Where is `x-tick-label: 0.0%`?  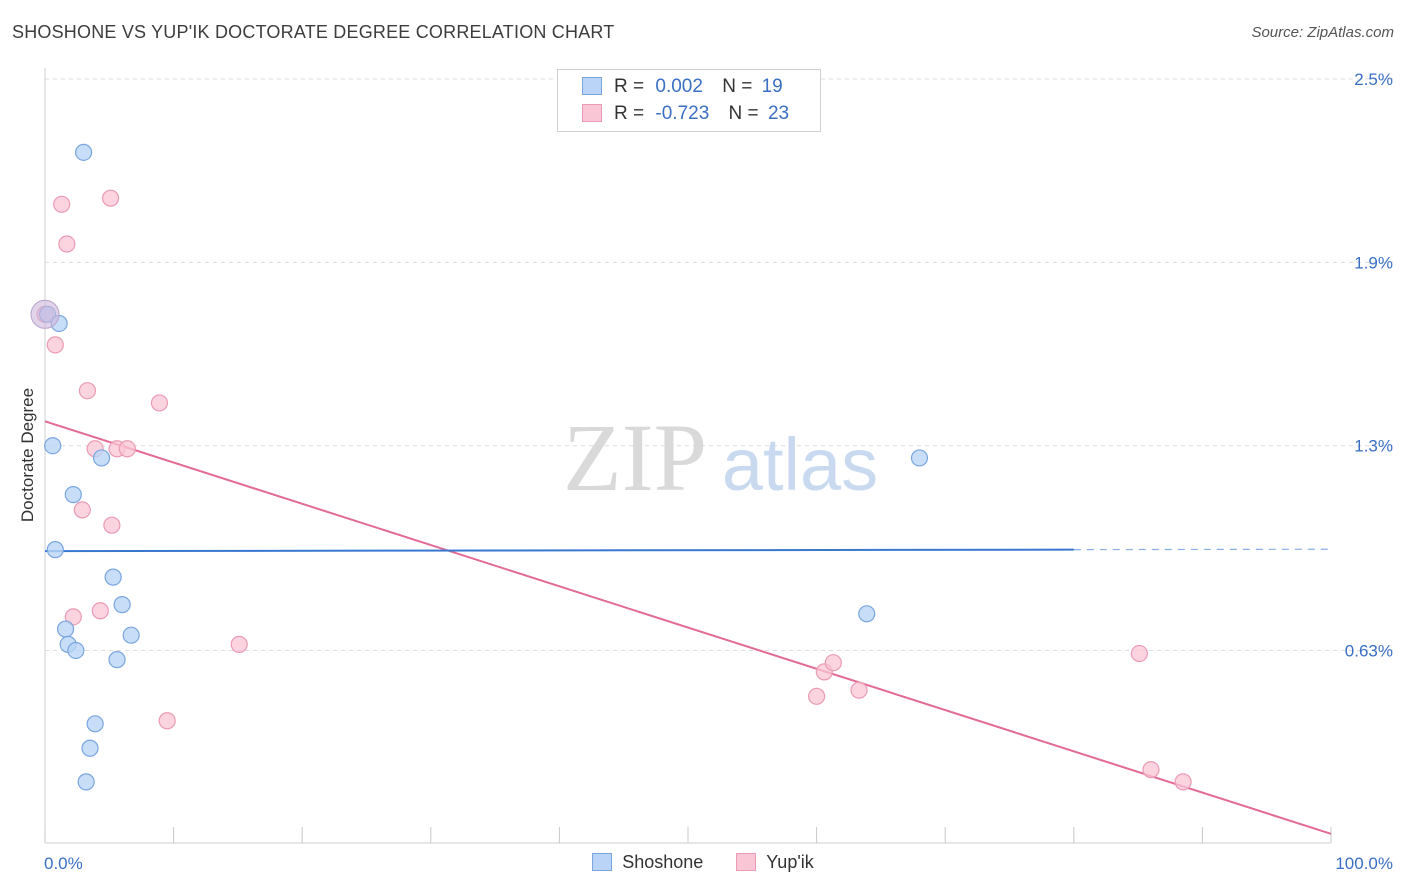
x-tick-label: 0.0% is located at coordinates (63, 863).